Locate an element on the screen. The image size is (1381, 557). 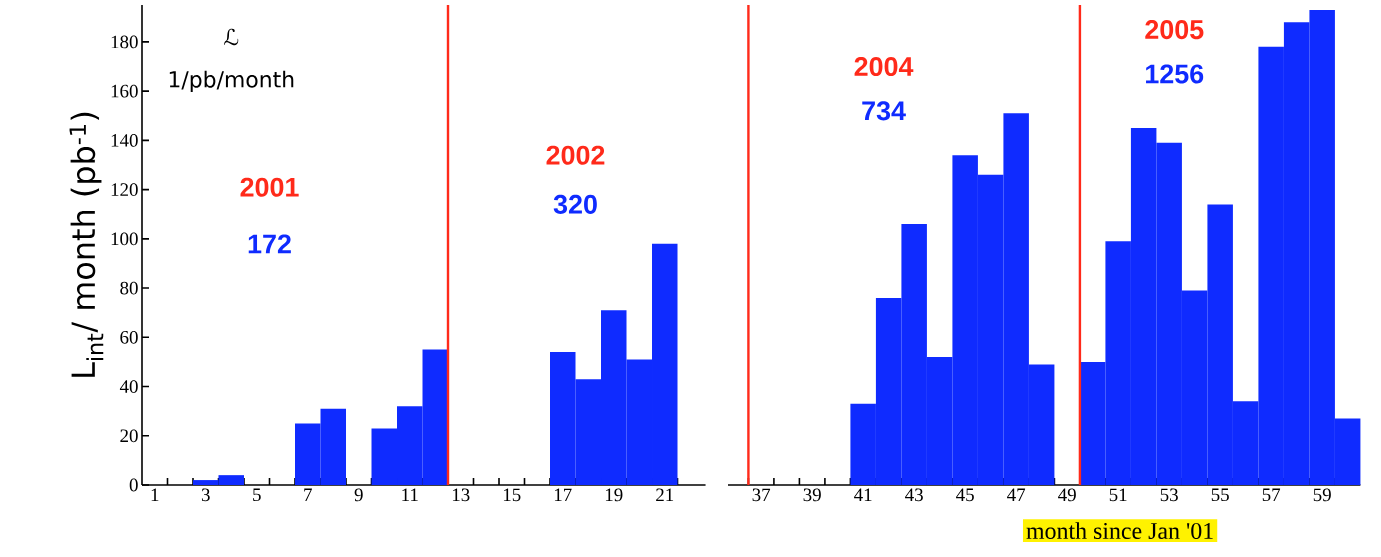
x-tick-label: 49 is located at coordinates (1067, 495).